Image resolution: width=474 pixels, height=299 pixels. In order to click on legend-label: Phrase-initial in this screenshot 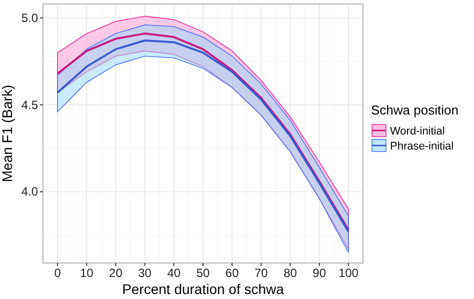, I will do `click(422, 146)`.